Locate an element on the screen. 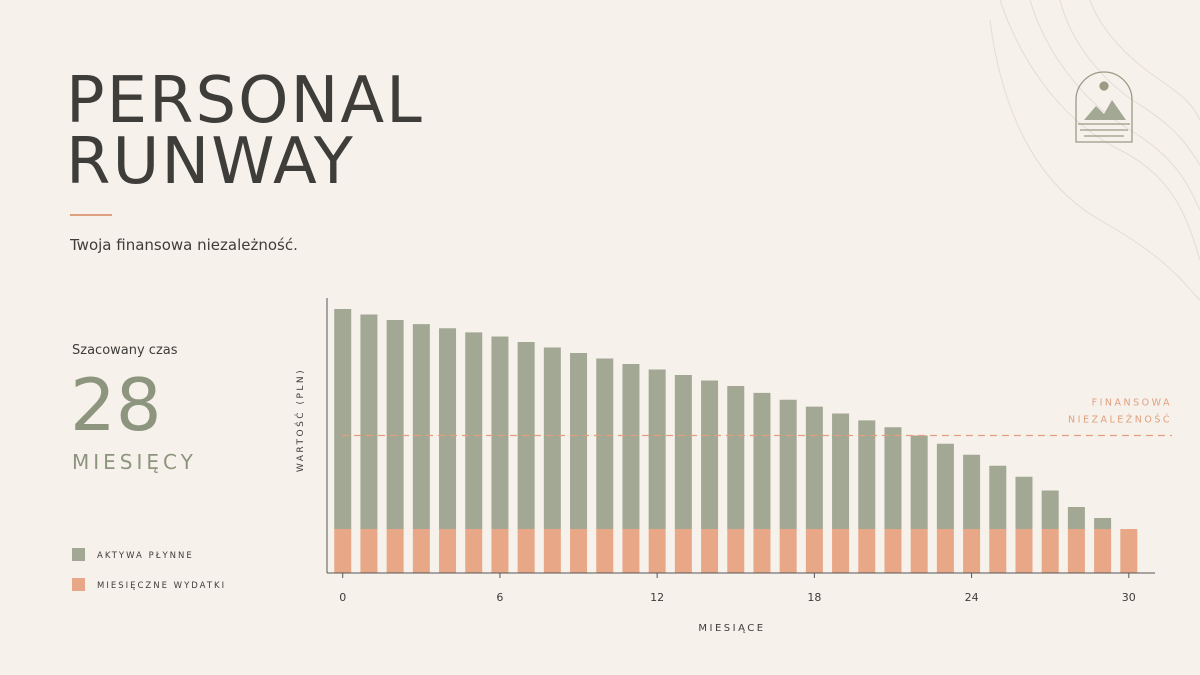  legend: AKTYWA PŁYNNE MIESIĘCZNE WYDATKI is located at coordinates (149, 569).